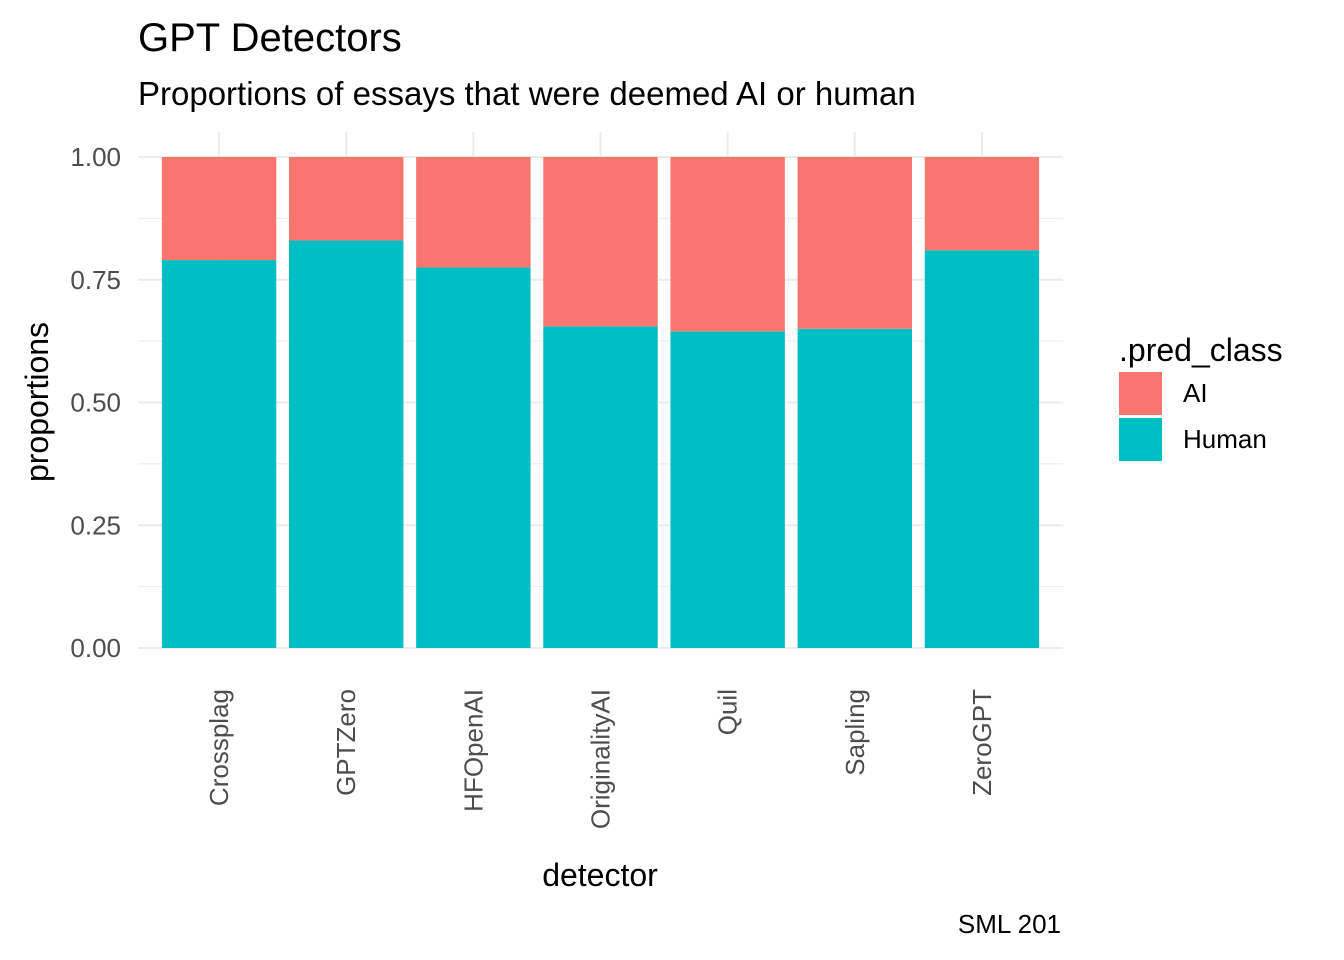 Image resolution: width=1344 pixels, height=960 pixels. I want to click on y-tick-label: 0.75, so click(95, 280).